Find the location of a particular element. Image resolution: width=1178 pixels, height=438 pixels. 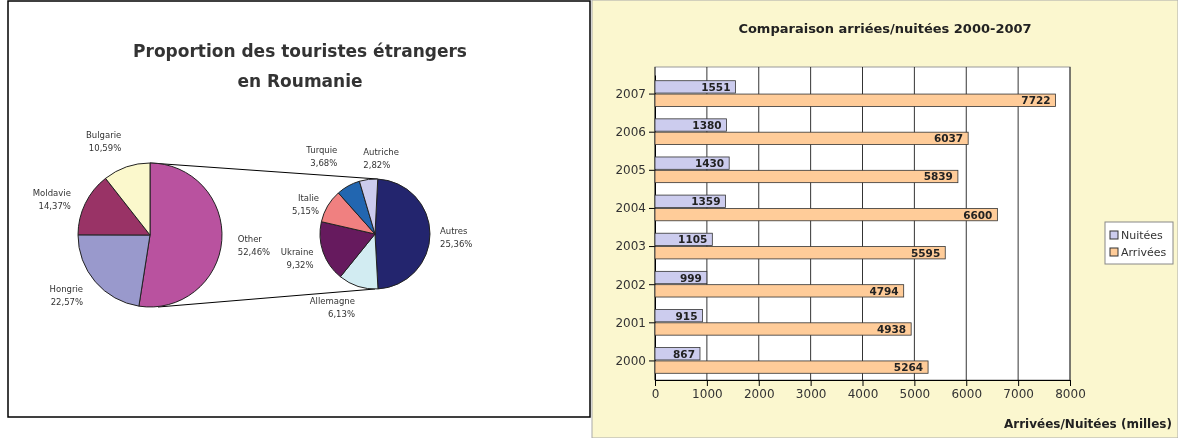

y-tick-label: 2003 is located at coordinates (630, 246).